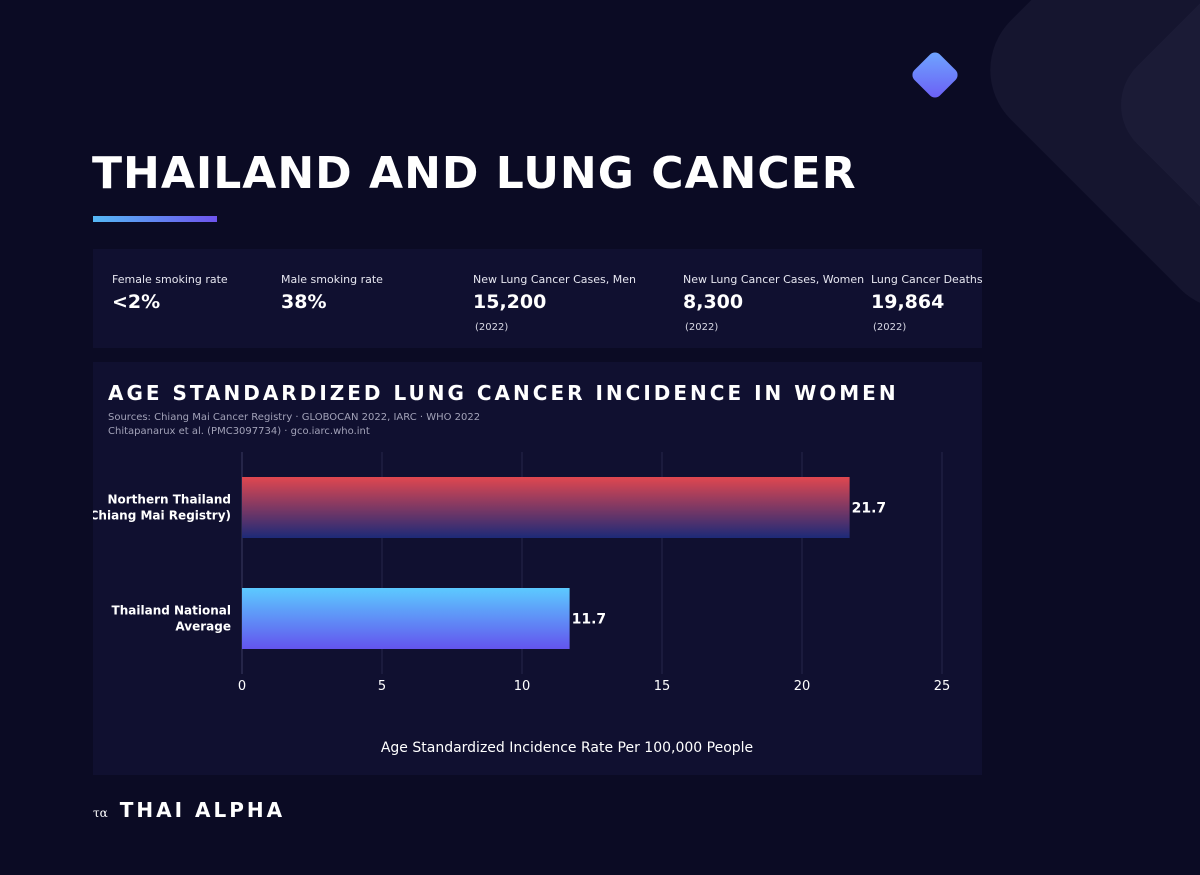  Describe the element at coordinates (203, 627) in the screenshot. I see `category-label: Average` at that location.